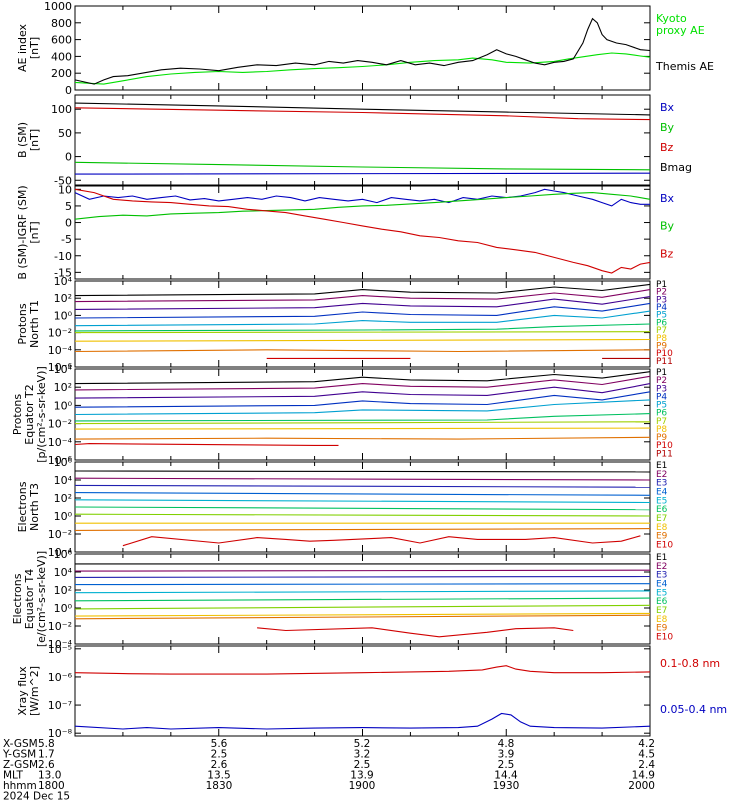 The image size is (750, 800). Describe the element at coordinates (362, 51) in the screenshot. I see `series-line-themis-ae` at that location.